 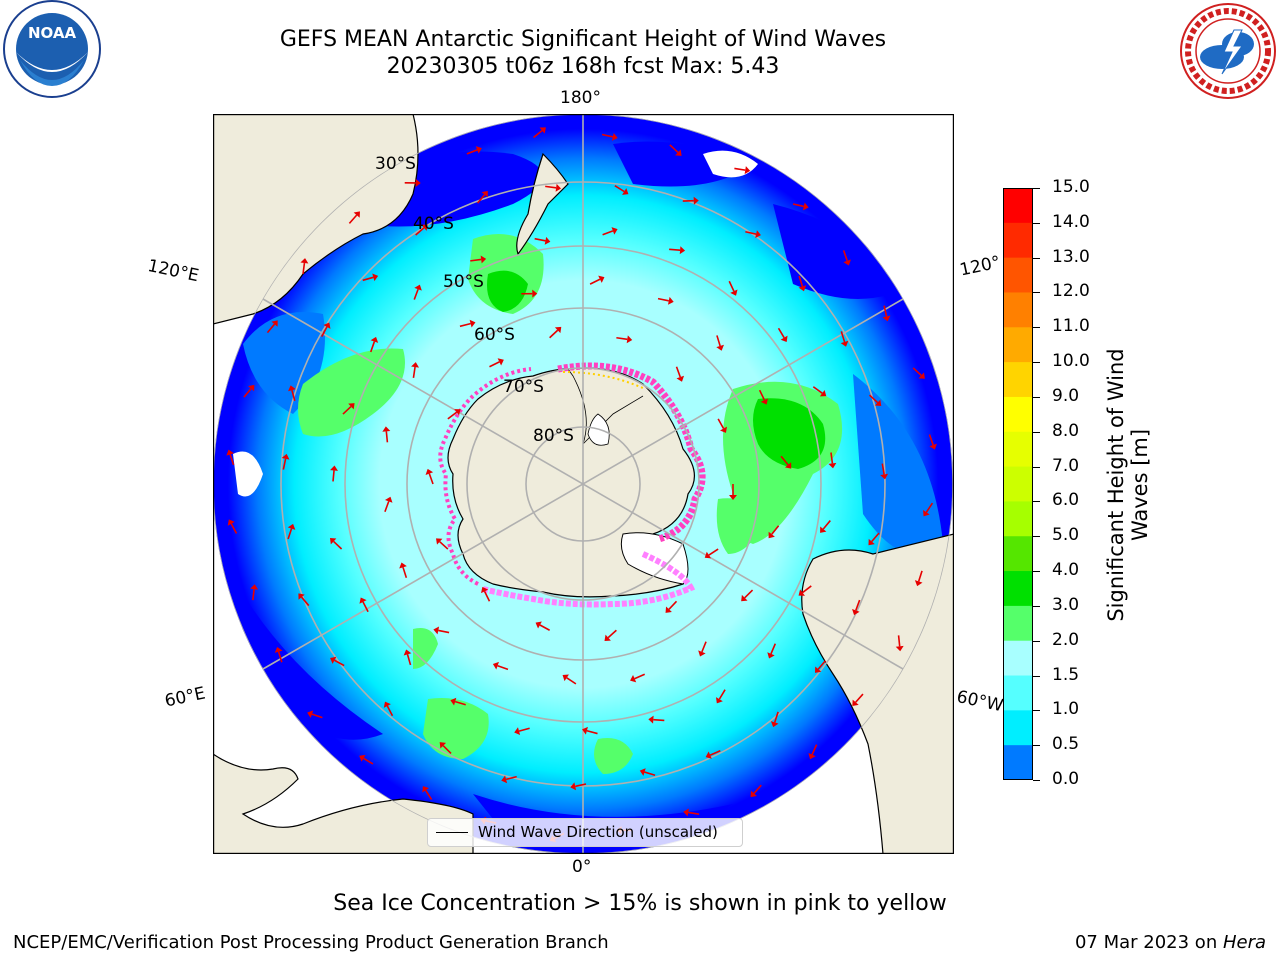 What do you see at coordinates (1066, 430) in the screenshot?
I see `colorbar-tick-label: 8.0` at bounding box center [1066, 430].